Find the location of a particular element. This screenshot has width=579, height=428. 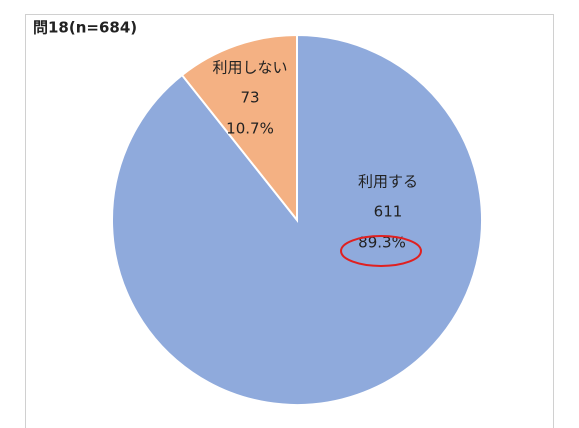

slice-percent-label: 10.7% is located at coordinates (250, 129).